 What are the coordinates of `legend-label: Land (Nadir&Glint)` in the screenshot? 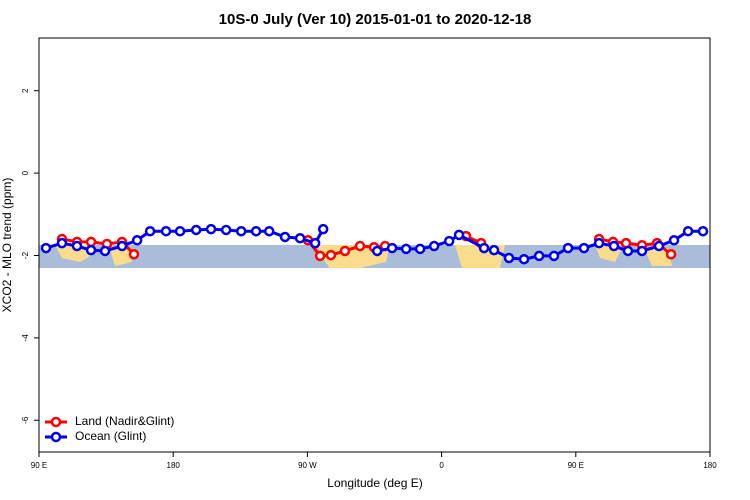 It's located at (124, 421).